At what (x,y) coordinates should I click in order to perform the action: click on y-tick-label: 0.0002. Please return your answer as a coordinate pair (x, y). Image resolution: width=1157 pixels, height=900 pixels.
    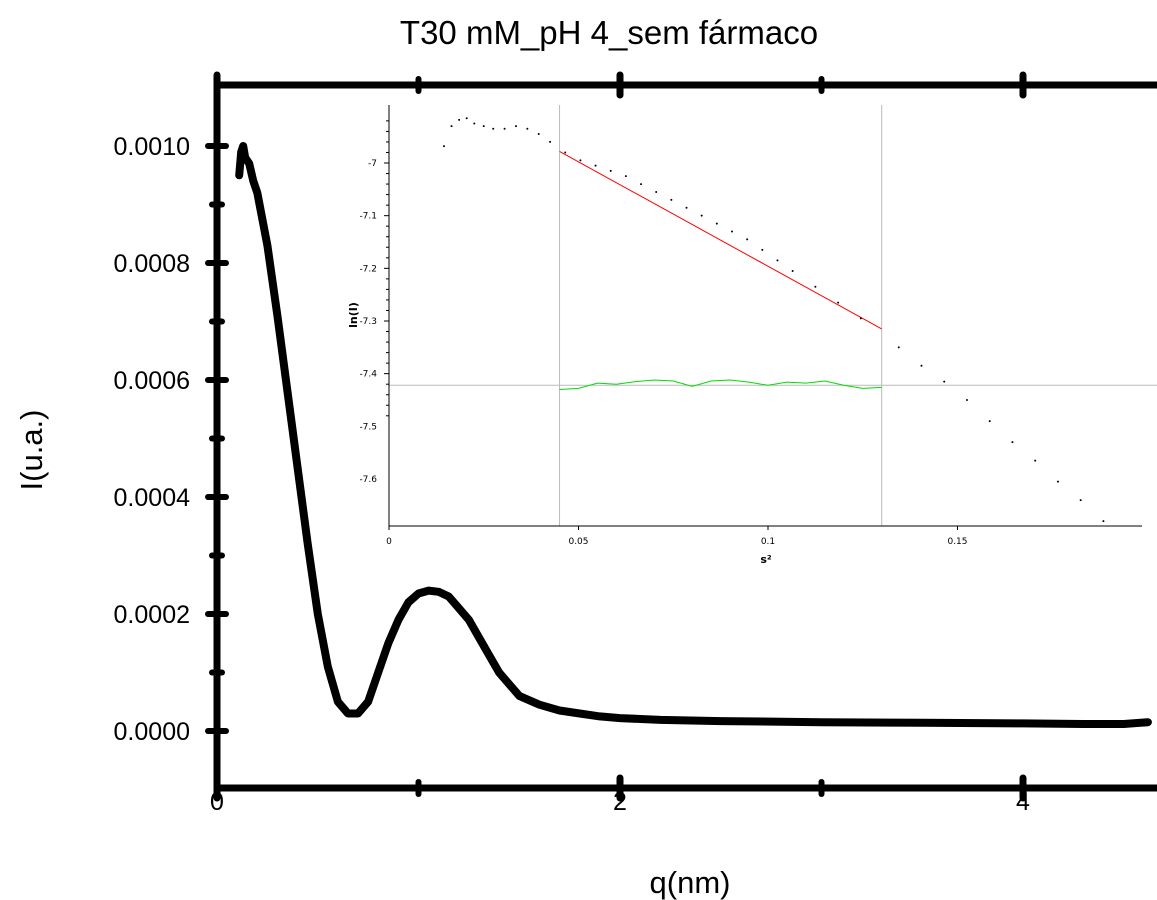
    Looking at the image, I should click on (152, 615).